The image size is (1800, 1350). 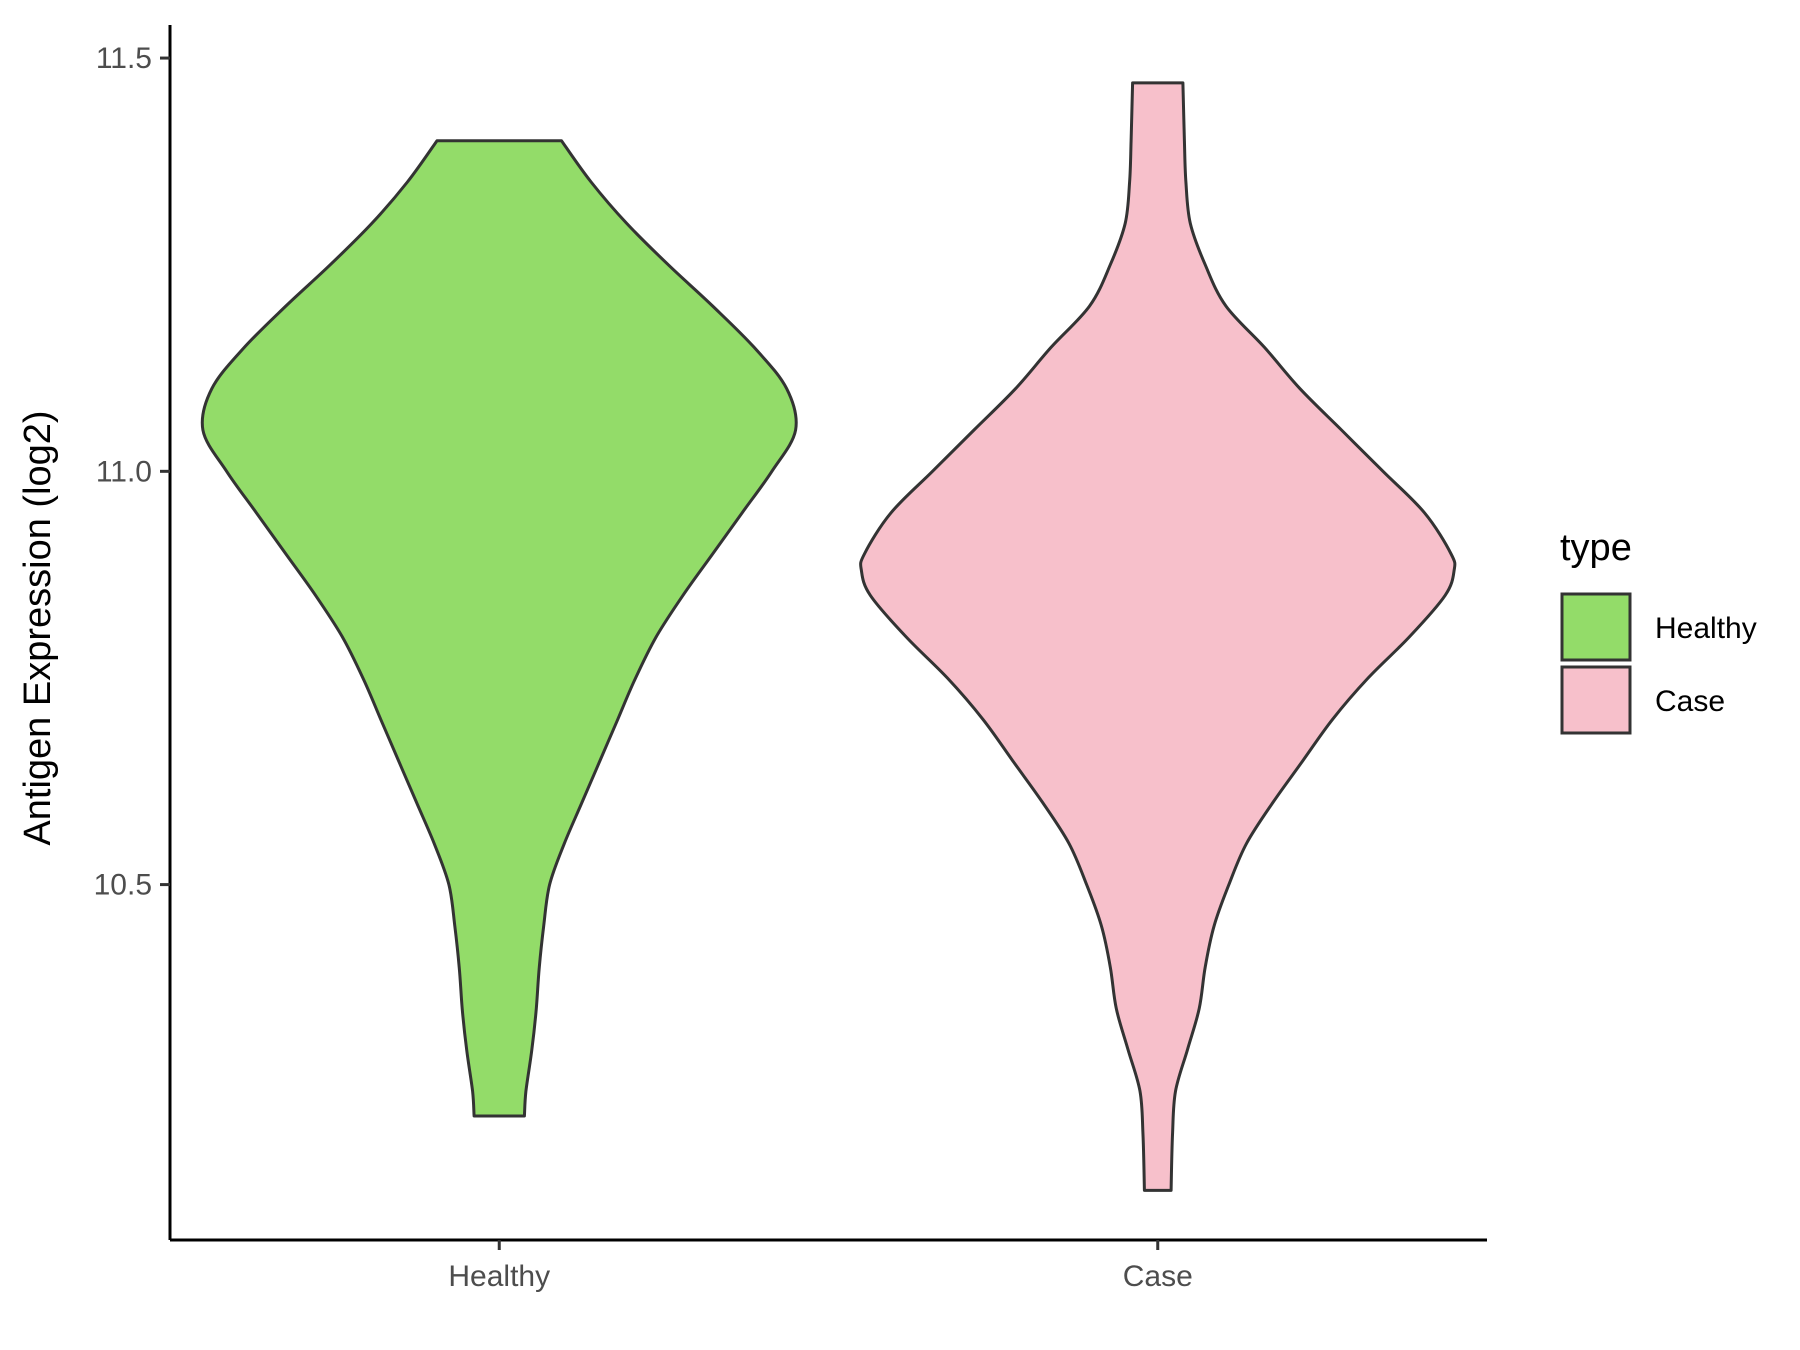 What do you see at coordinates (124, 58) in the screenshot?
I see `y-tick-label: 11.5` at bounding box center [124, 58].